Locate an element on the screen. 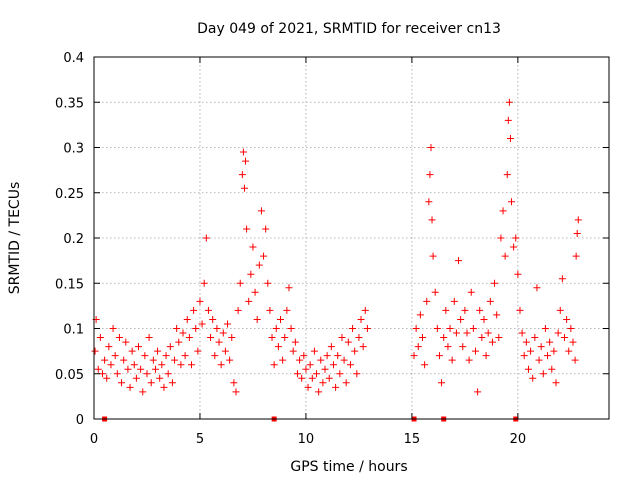 Image resolution: width=640 pixels, height=480 pixels. x-tick-label: 10 is located at coordinates (306, 439).